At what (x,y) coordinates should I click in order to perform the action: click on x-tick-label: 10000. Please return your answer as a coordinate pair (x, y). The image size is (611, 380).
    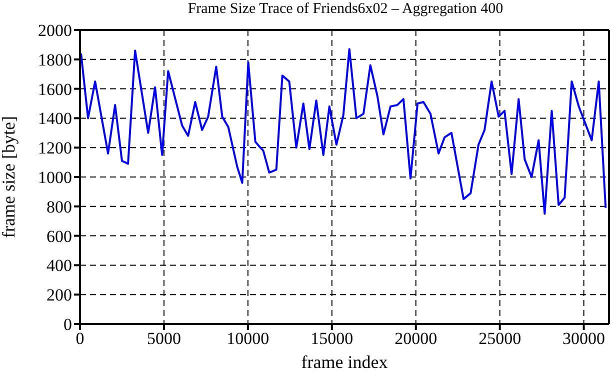
    Looking at the image, I should click on (248, 338).